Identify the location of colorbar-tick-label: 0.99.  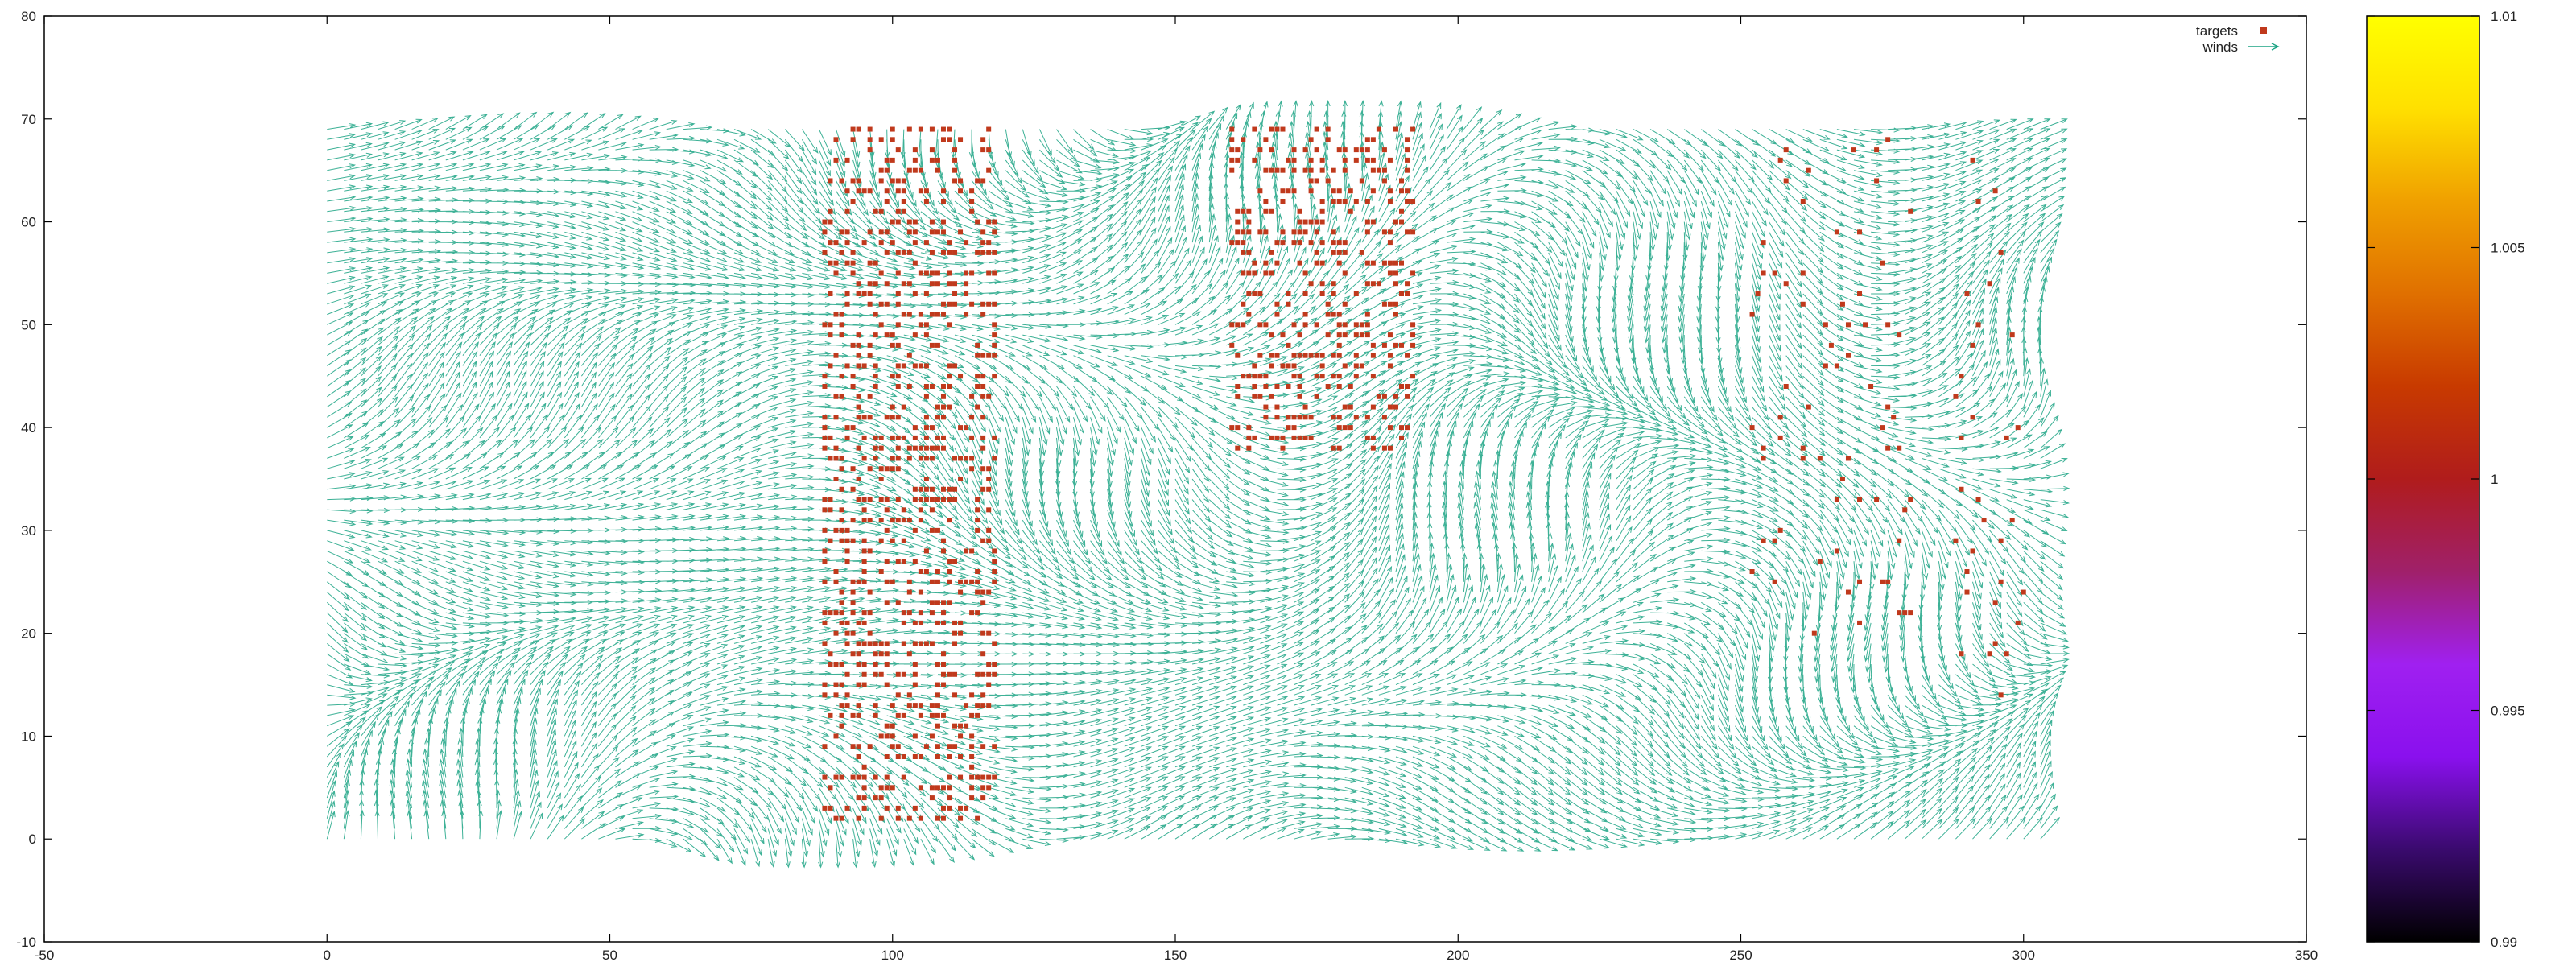
(2504, 942).